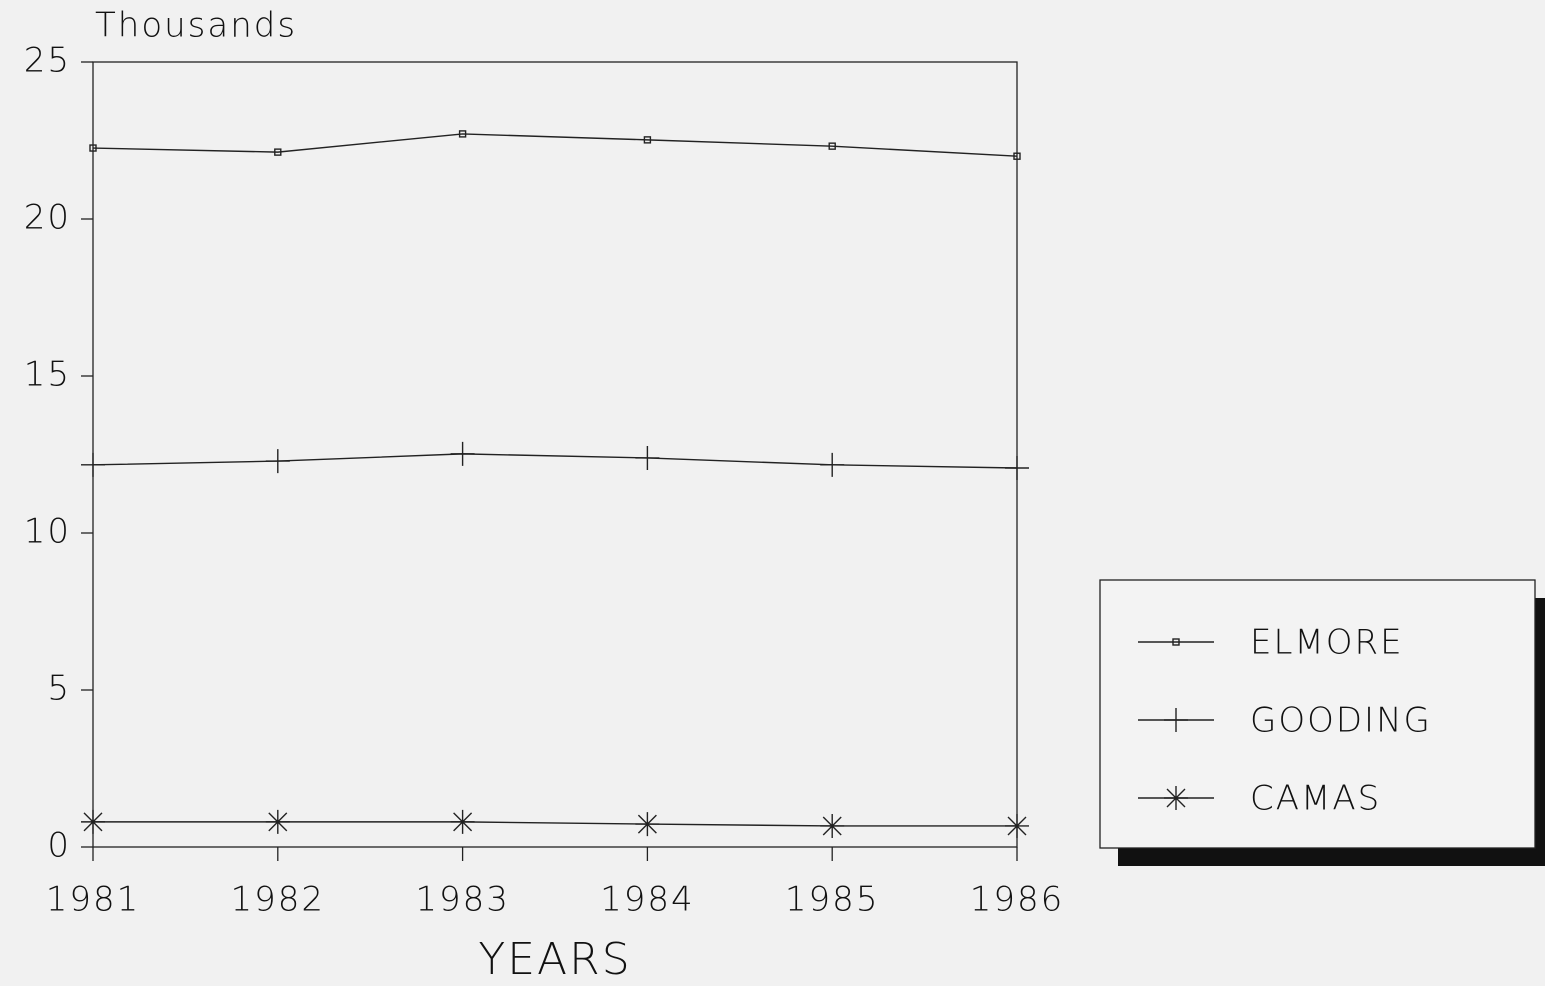  What do you see at coordinates (832, 900) in the screenshot?
I see `x-tick-label: 1985` at bounding box center [832, 900].